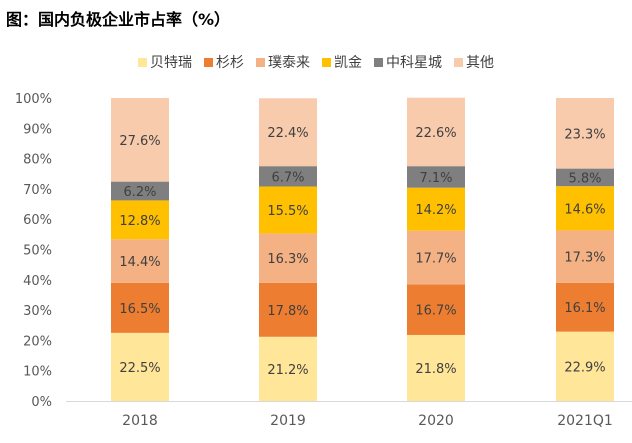  Describe the element at coordinates (316, 62) in the screenshot. I see `legend: 贝特瑞 杉杉 璞泰来 凯金 中科星城 其他` at that location.